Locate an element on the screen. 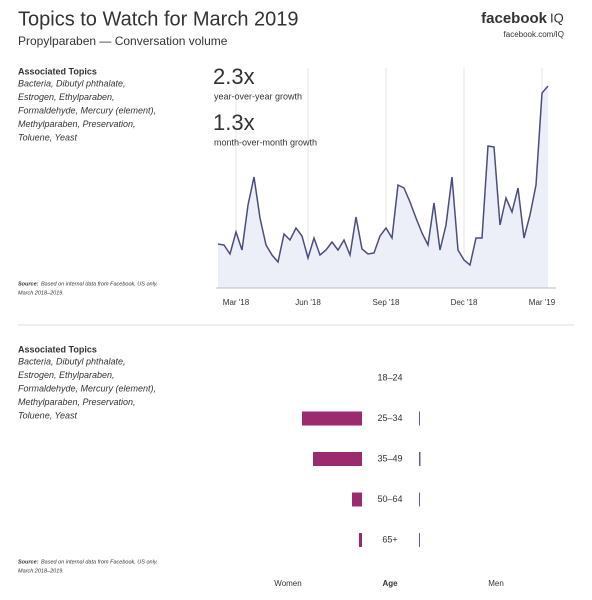 This screenshot has height=600, width=592. category-label: 65+ is located at coordinates (389, 539).